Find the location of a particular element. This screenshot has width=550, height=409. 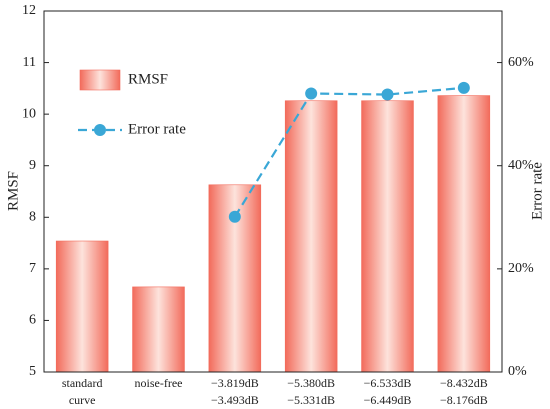

x-tick-label: −5.331dB is located at coordinates (311, 400).